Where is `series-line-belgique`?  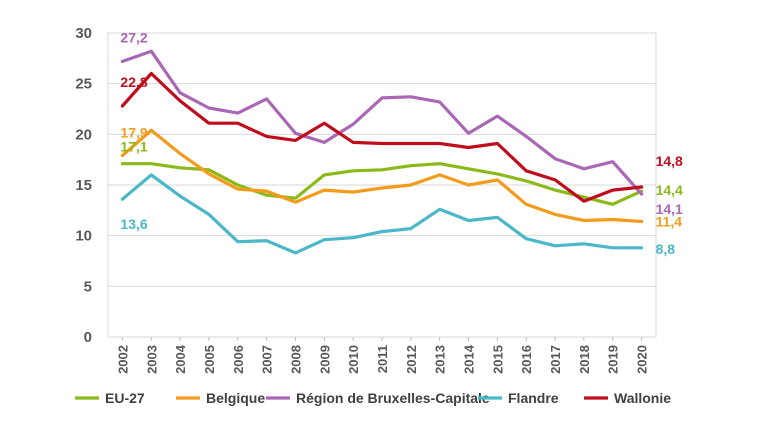 series-line-belgique is located at coordinates (382, 176).